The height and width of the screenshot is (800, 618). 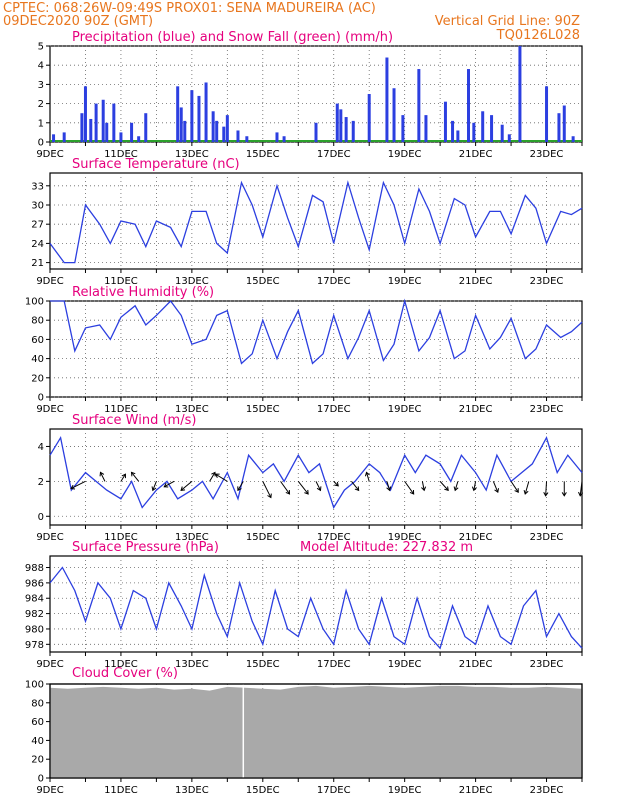 What do you see at coordinates (34, 302) in the screenshot?
I see `y-tick-label: 100` at bounding box center [34, 302].